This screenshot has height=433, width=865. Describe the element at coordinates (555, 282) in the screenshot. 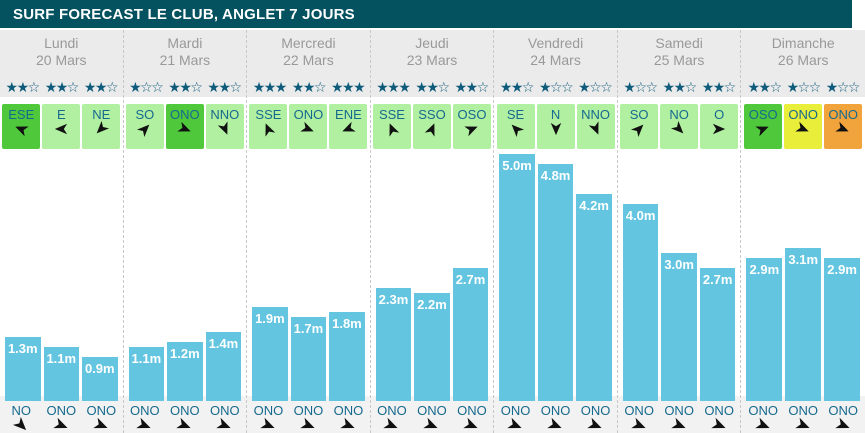

I see `wave-bar: 4.8m` at that location.